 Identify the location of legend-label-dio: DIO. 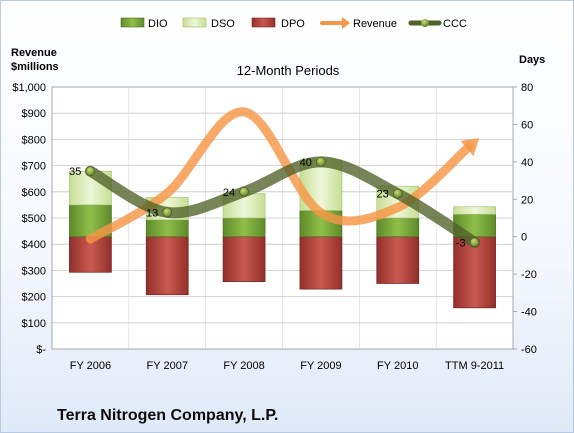
(158, 24).